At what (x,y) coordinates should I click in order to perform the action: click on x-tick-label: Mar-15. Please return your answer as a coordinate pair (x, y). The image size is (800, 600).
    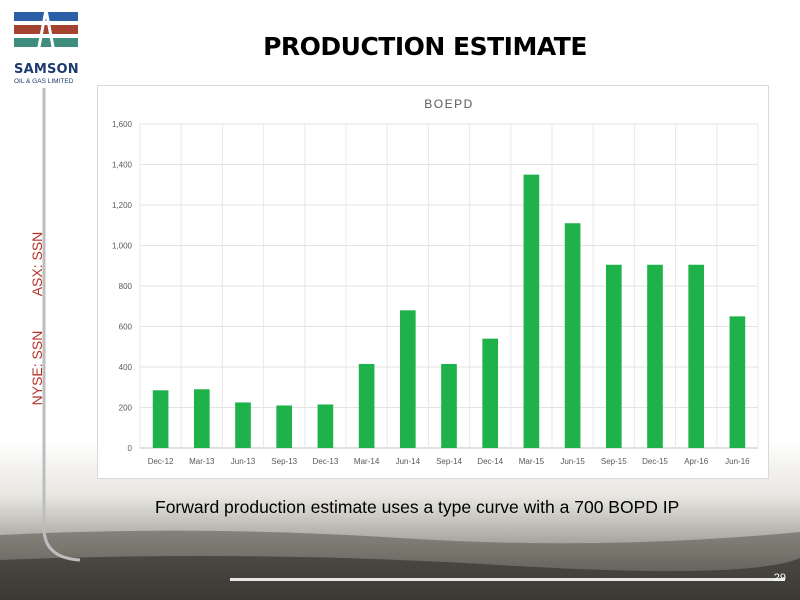
    Looking at the image, I should click on (532, 461).